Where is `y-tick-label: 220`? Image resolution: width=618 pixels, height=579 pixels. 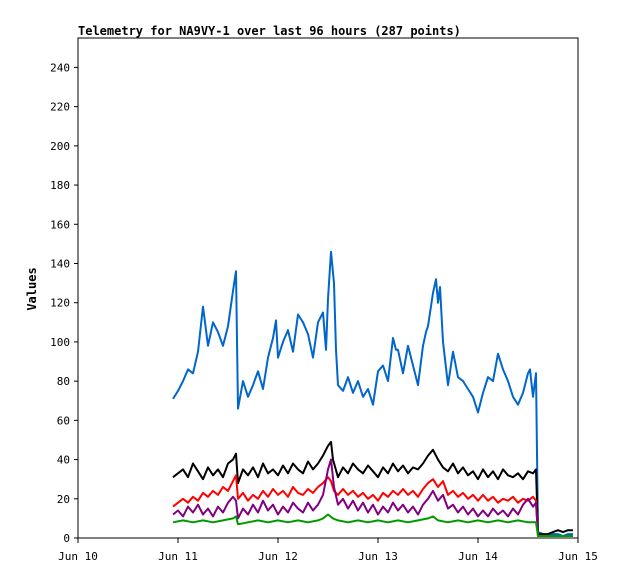 y-tick-label: 220 is located at coordinates (60, 107).